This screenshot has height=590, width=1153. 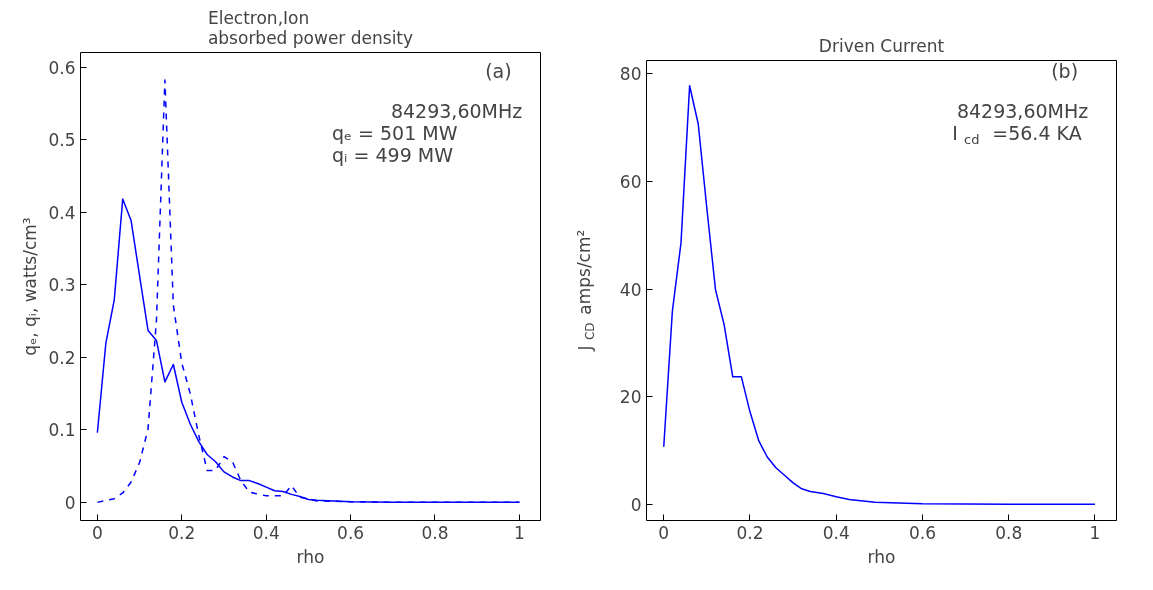 I want to click on y-tick-label: 40, so click(x=630, y=289).